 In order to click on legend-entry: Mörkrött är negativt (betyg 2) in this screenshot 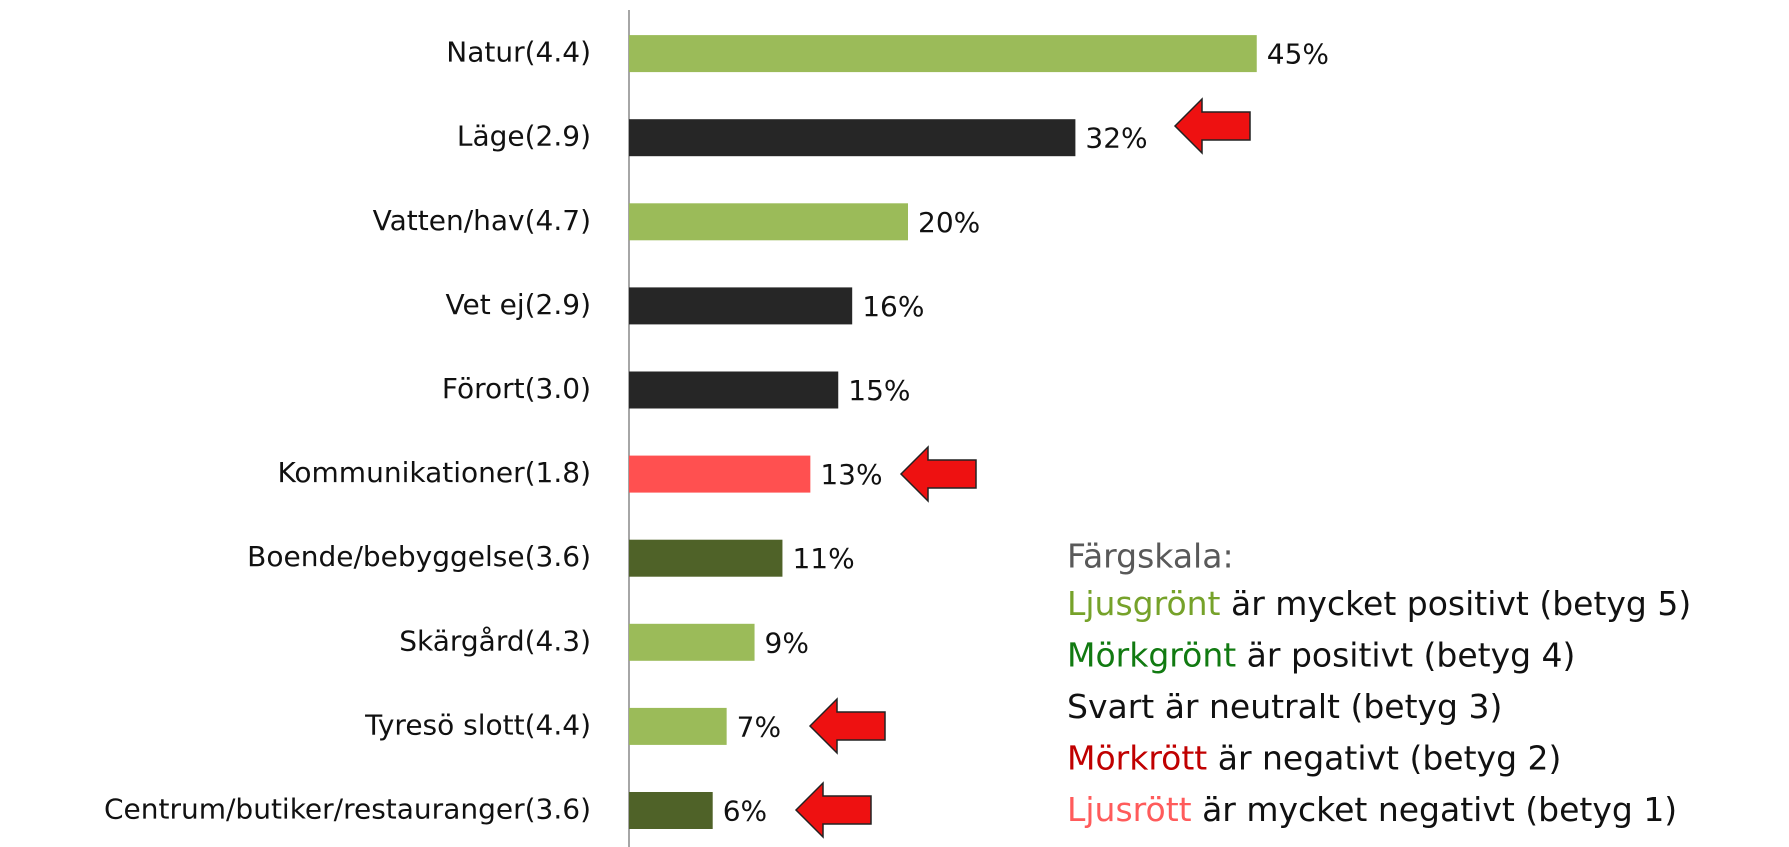, I will do `click(1314, 757)`.